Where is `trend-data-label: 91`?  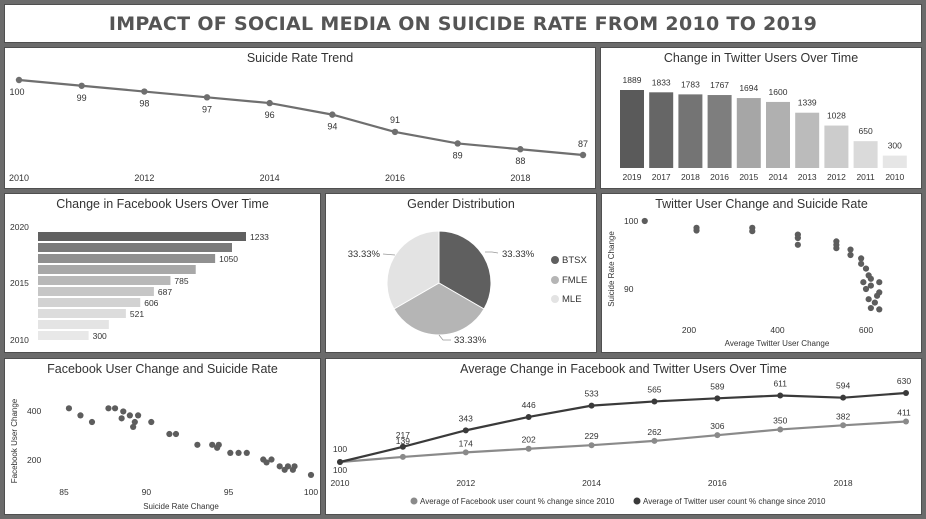
trend-data-label: 91 is located at coordinates (395, 120).